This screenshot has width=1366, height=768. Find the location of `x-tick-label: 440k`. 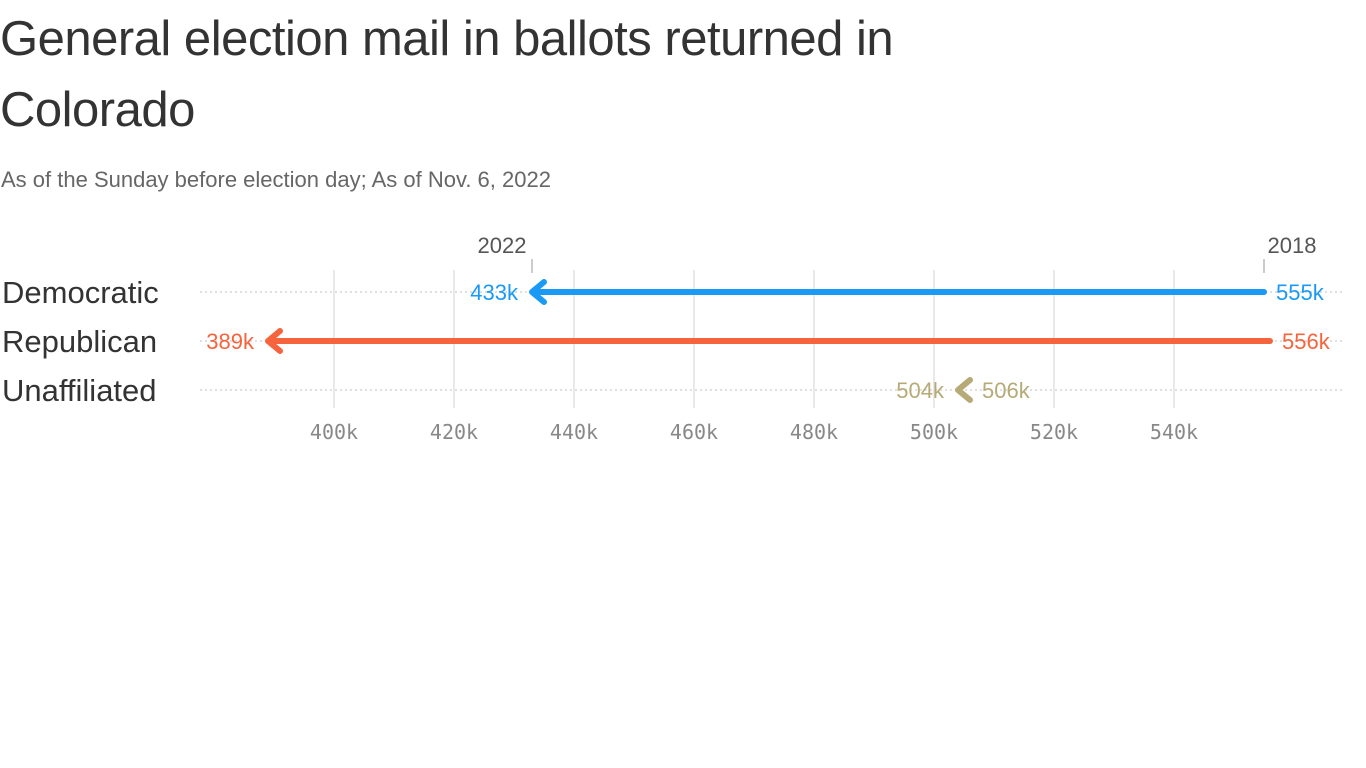

x-tick-label: 440k is located at coordinates (574, 432).